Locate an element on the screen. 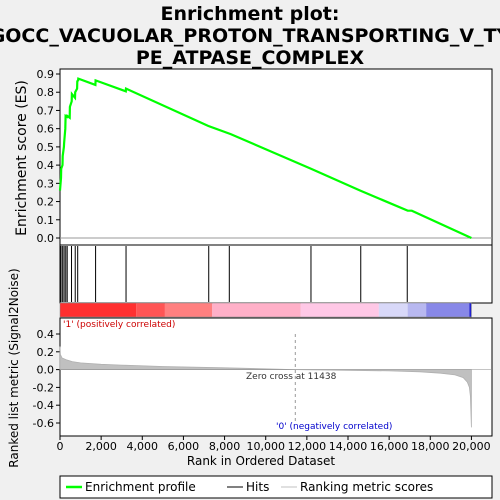  es-y-tick-label: 0.3 is located at coordinates (46, 183).